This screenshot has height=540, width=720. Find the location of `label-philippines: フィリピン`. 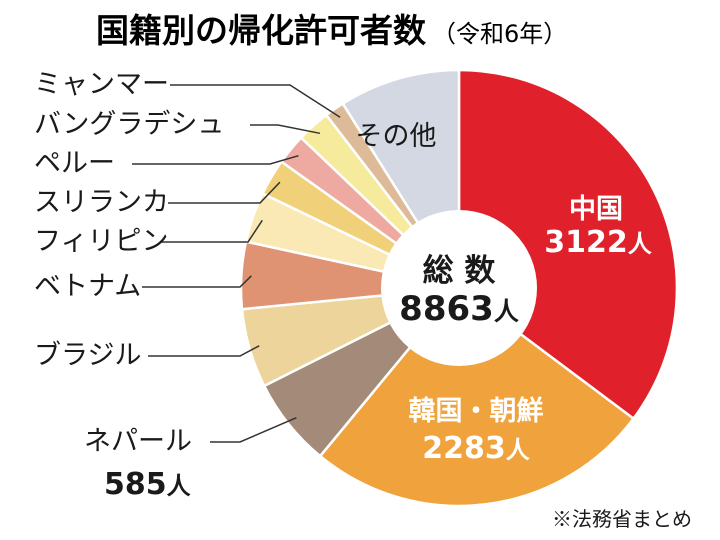

label-philippines: フィリピン is located at coordinates (101, 241).